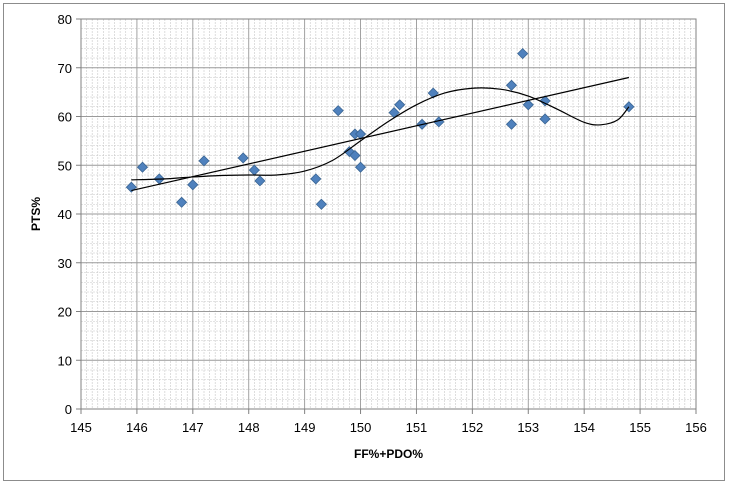  Describe the element at coordinates (417, 427) in the screenshot. I see `x-tick-label: 151` at that location.